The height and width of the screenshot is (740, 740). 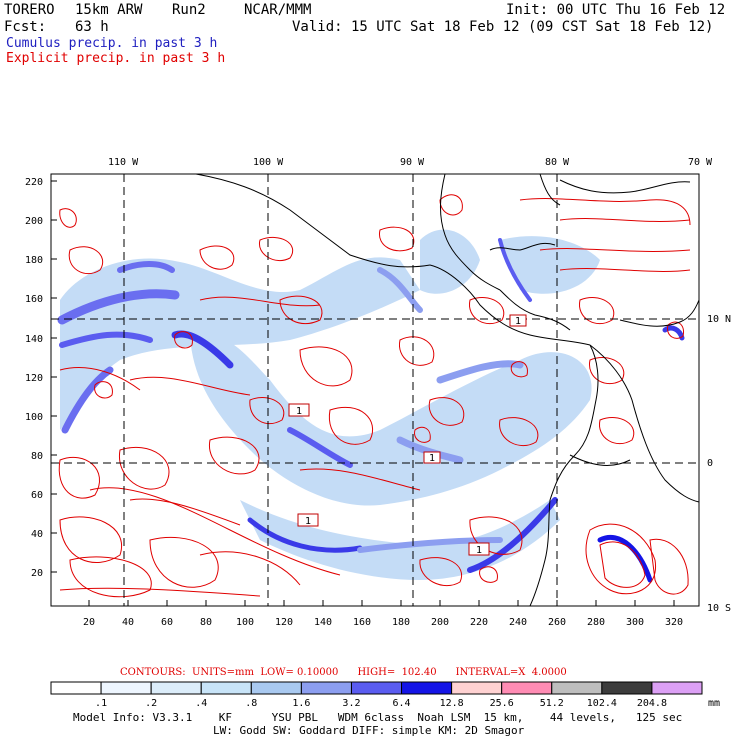 What do you see at coordinates (616, 10) in the screenshot?
I see `init-time: Init: 00 UTC Thu 16 Feb 12` at bounding box center [616, 10].